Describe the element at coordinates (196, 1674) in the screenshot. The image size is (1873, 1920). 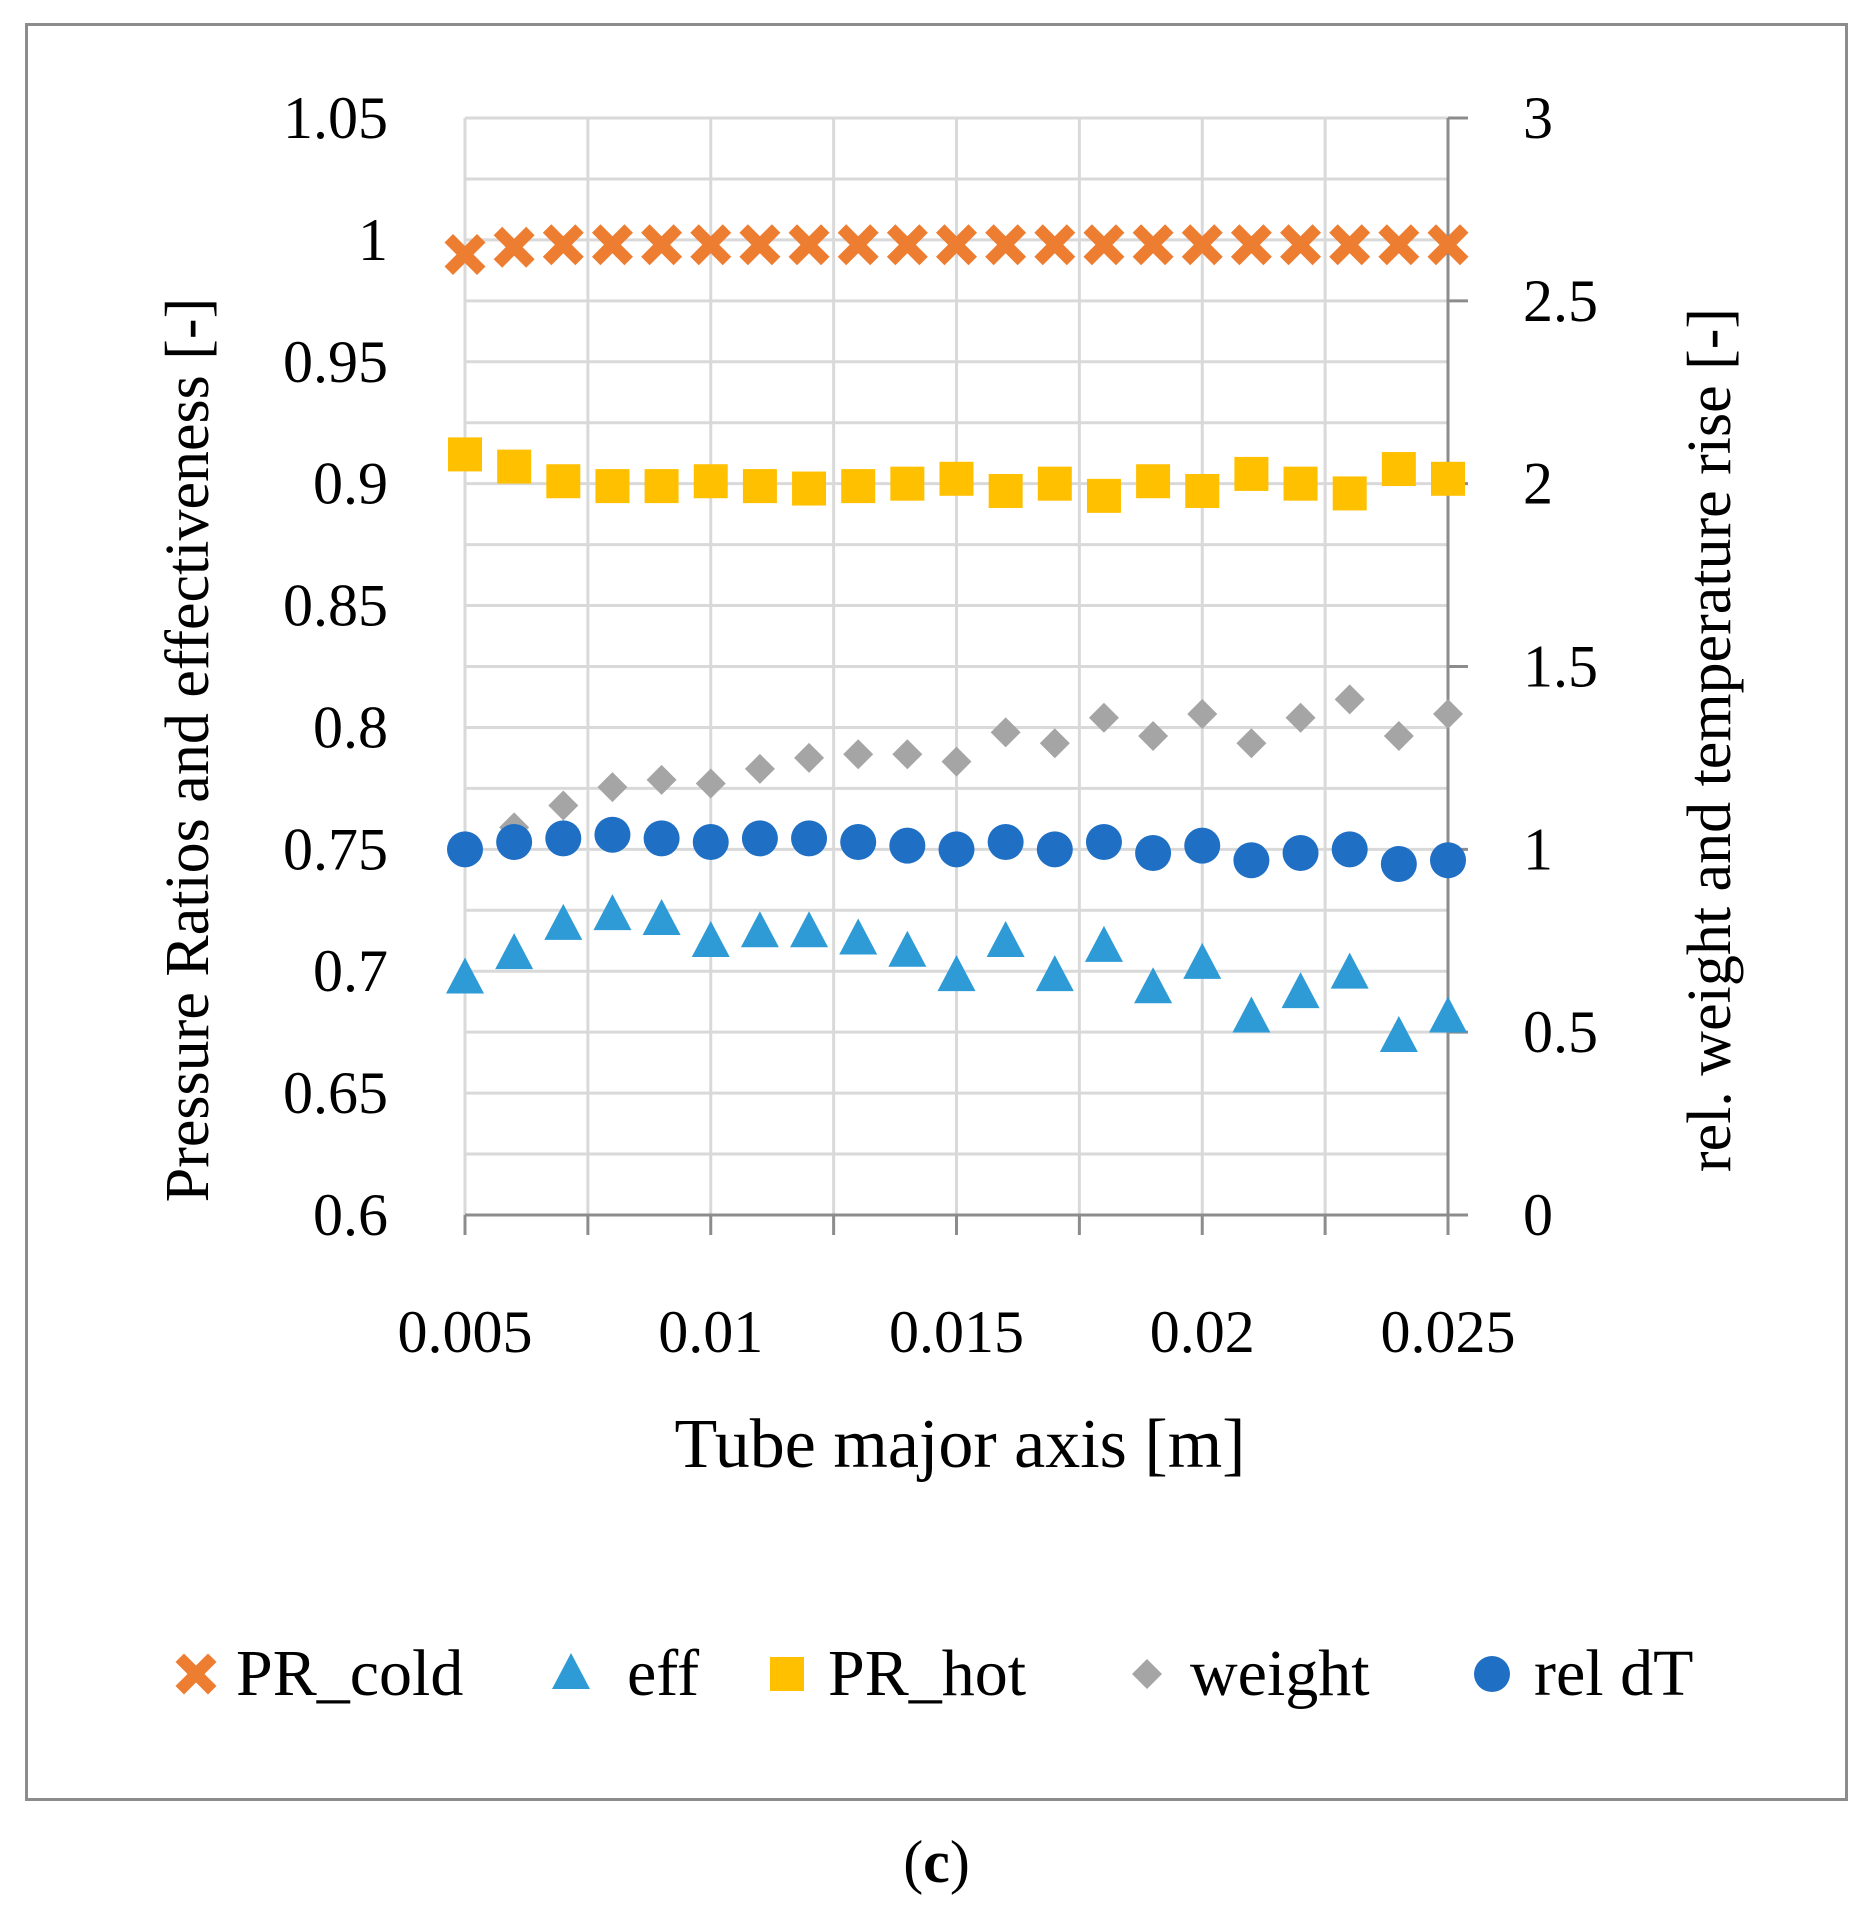
I see `legend-marker-PR_cold` at that location.